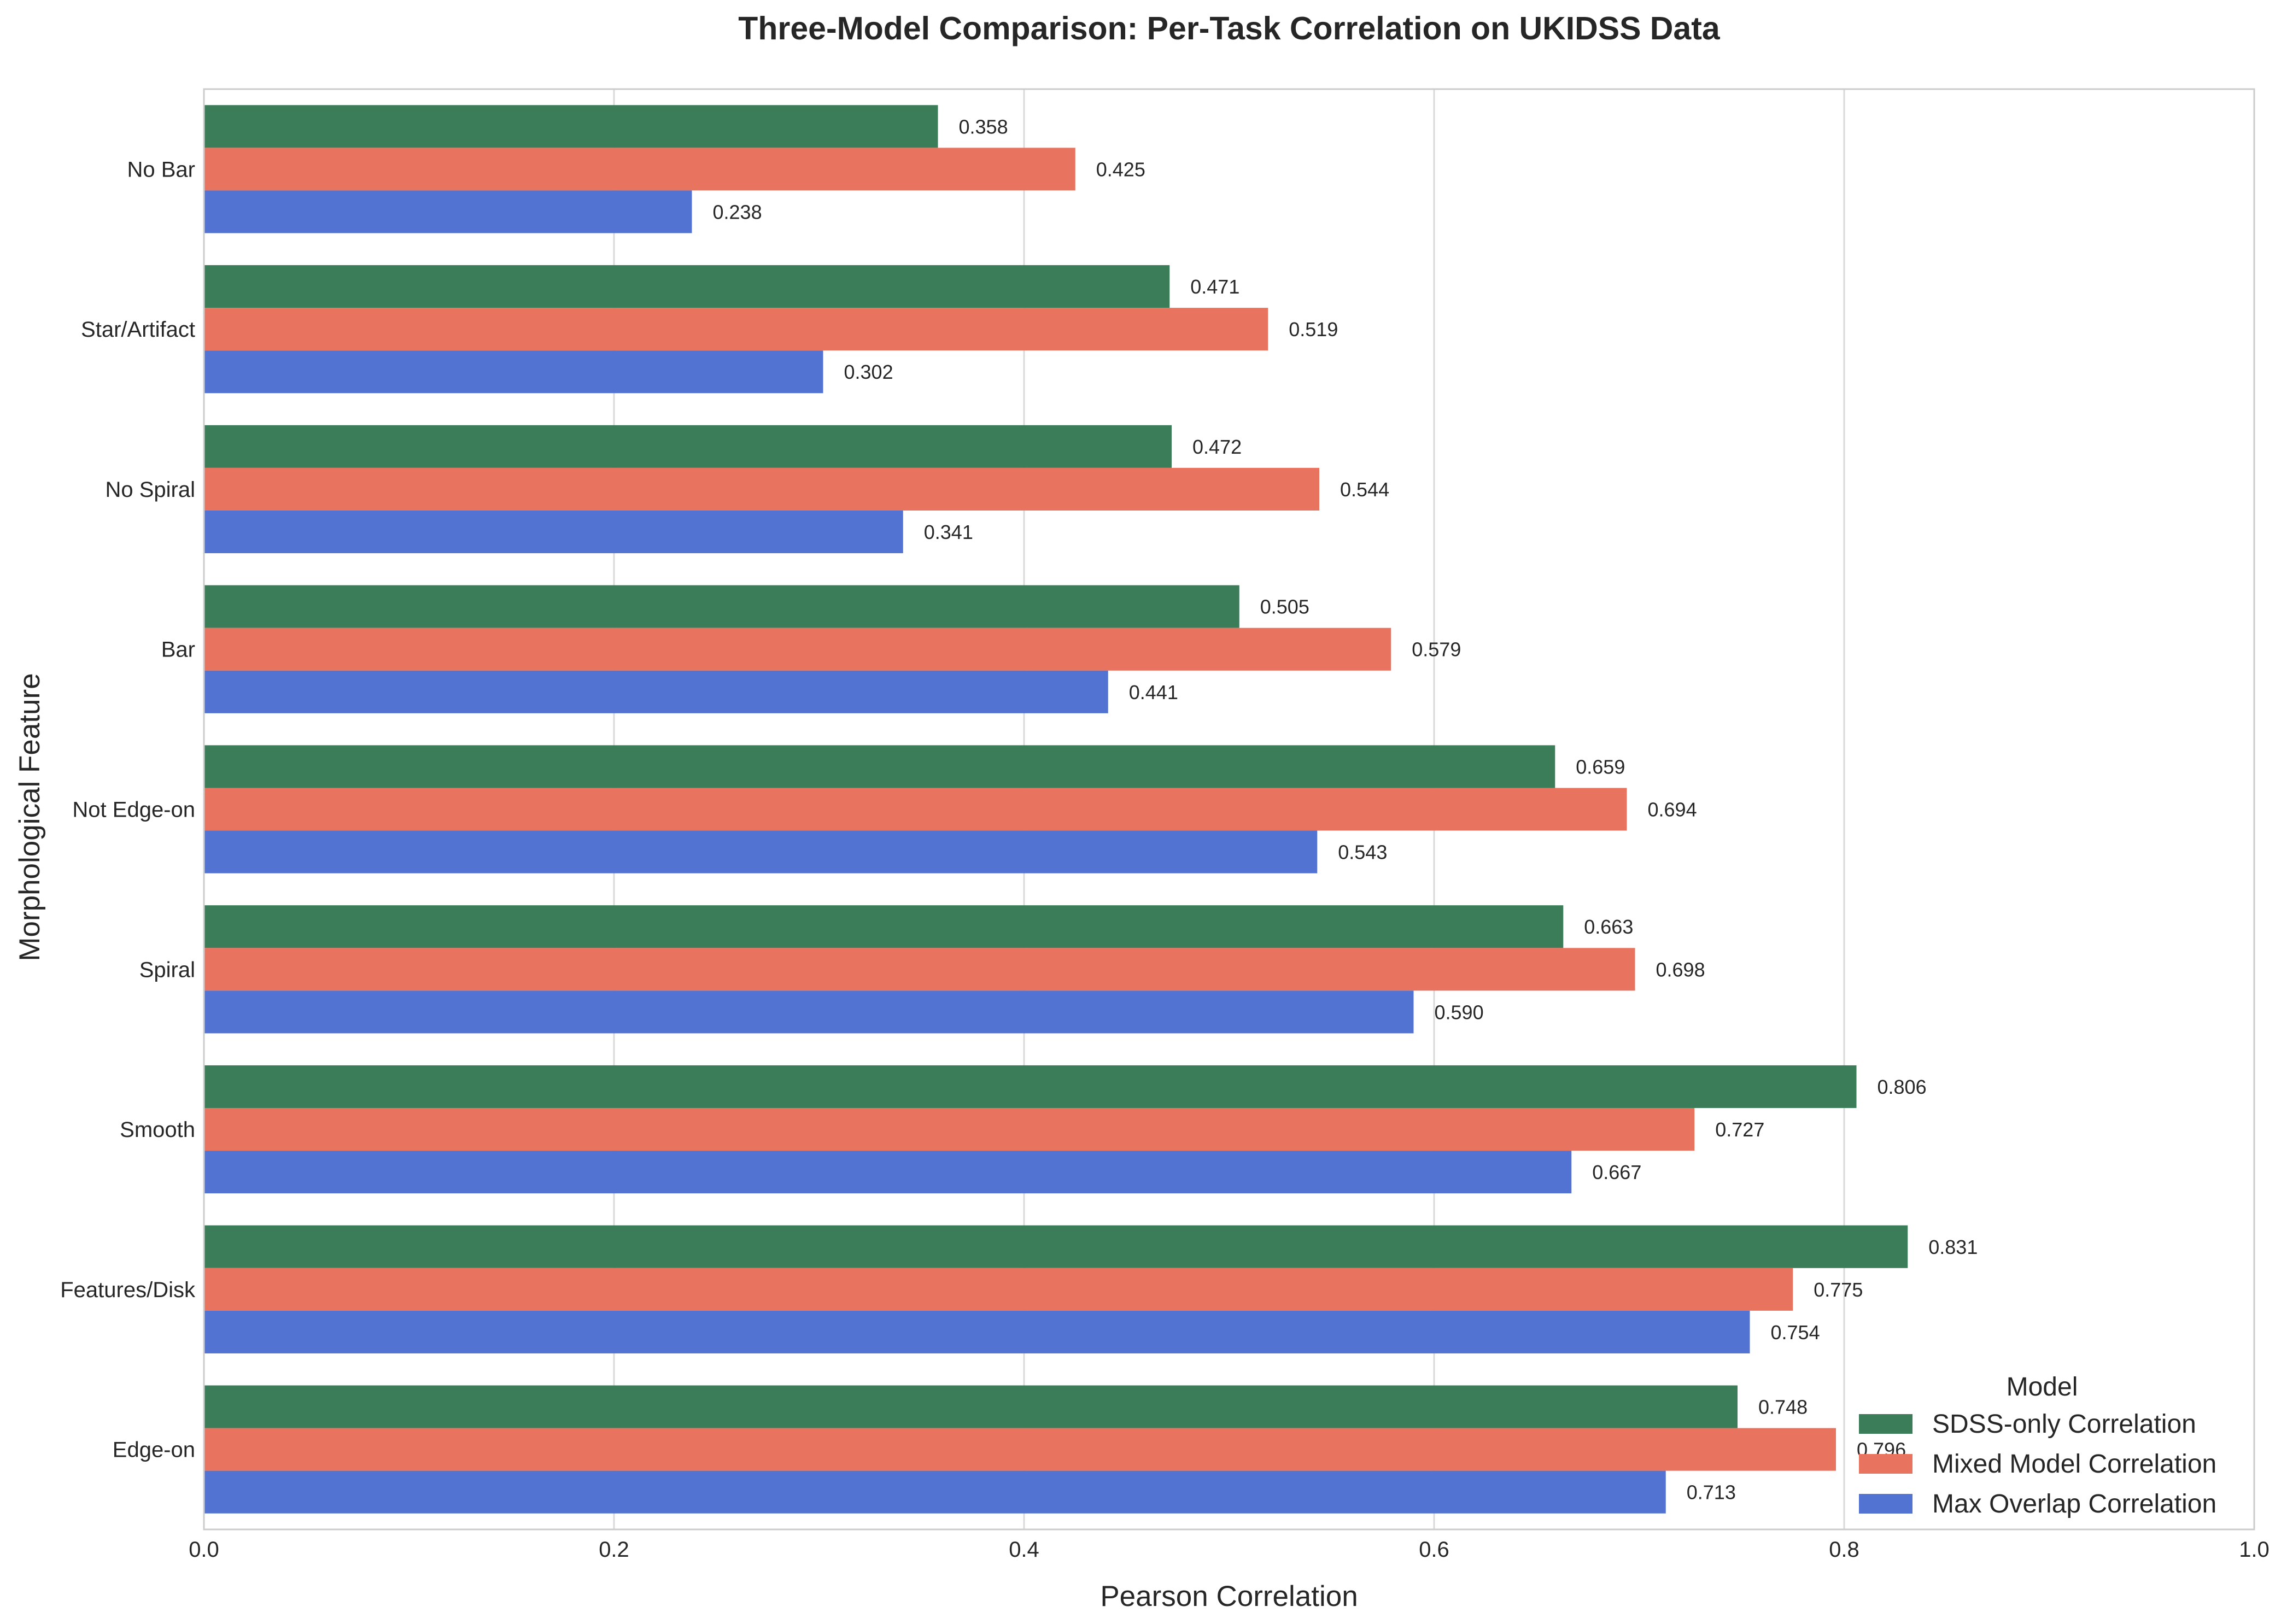 The height and width of the screenshot is (1624, 2281). What do you see at coordinates (1681, 969) in the screenshot?
I see `bar-value-label: 0.698` at bounding box center [1681, 969].